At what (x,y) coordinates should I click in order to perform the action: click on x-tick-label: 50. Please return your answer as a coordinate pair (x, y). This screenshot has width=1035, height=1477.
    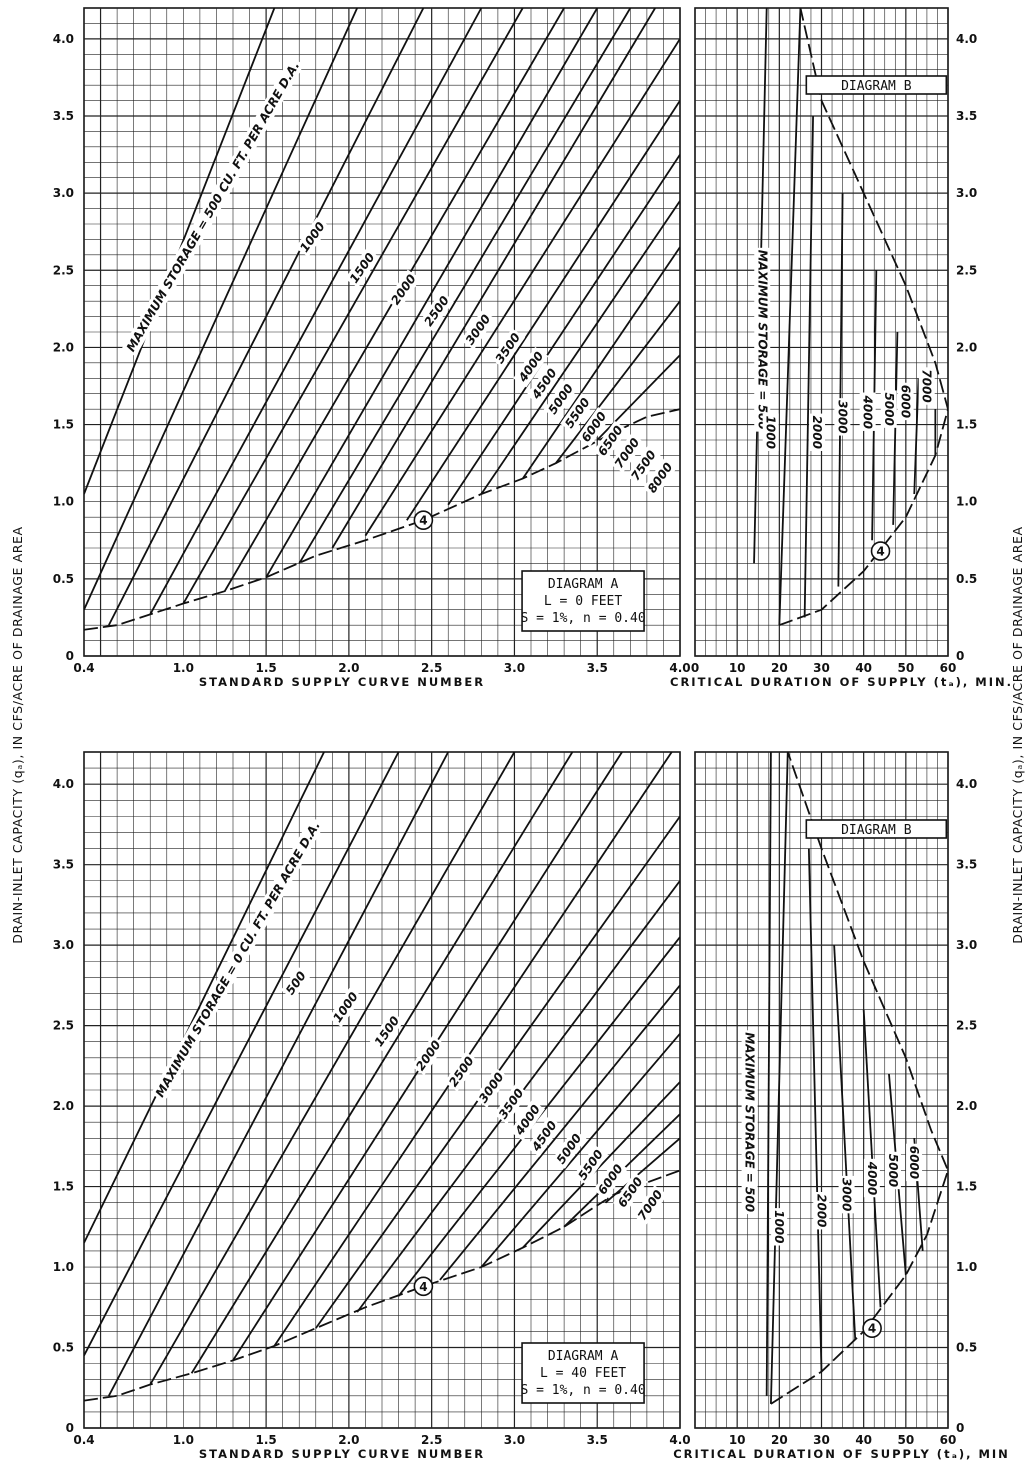
    Looking at the image, I should click on (905, 668).